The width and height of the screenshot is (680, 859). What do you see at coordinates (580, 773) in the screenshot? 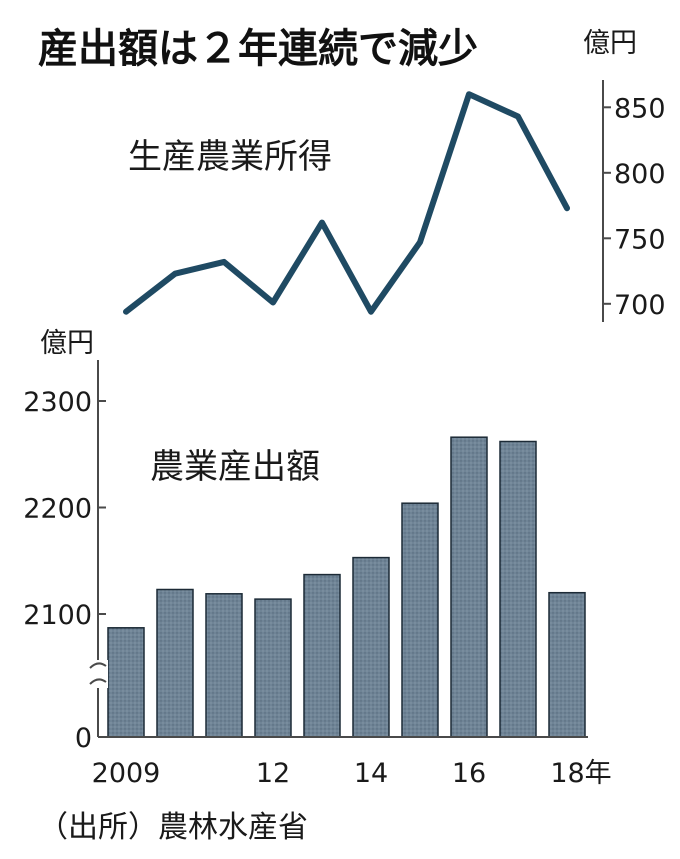
I see `x-tick-label: 18年` at bounding box center [580, 773].